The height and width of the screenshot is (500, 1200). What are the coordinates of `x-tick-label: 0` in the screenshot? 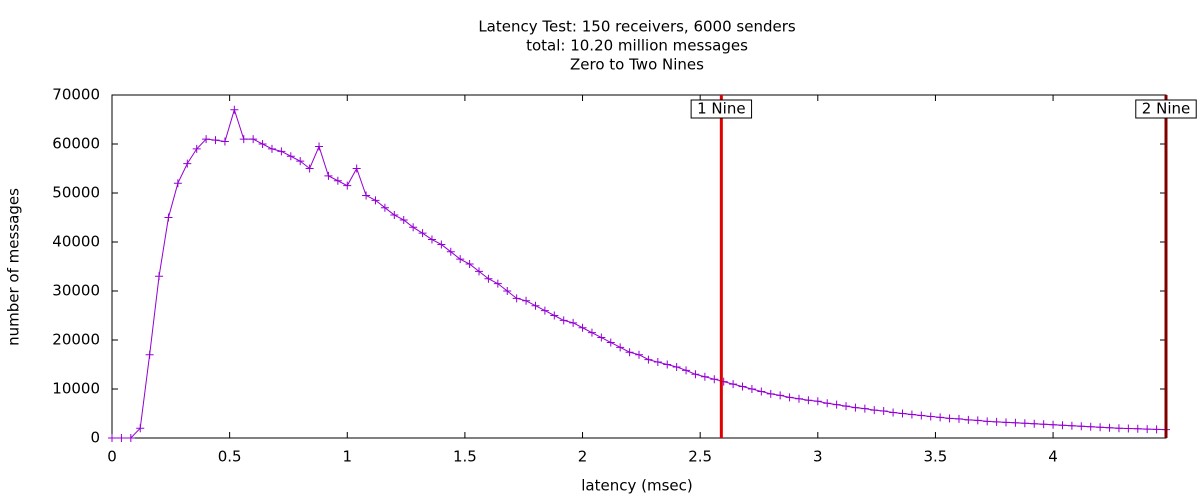 It's located at (112, 457).